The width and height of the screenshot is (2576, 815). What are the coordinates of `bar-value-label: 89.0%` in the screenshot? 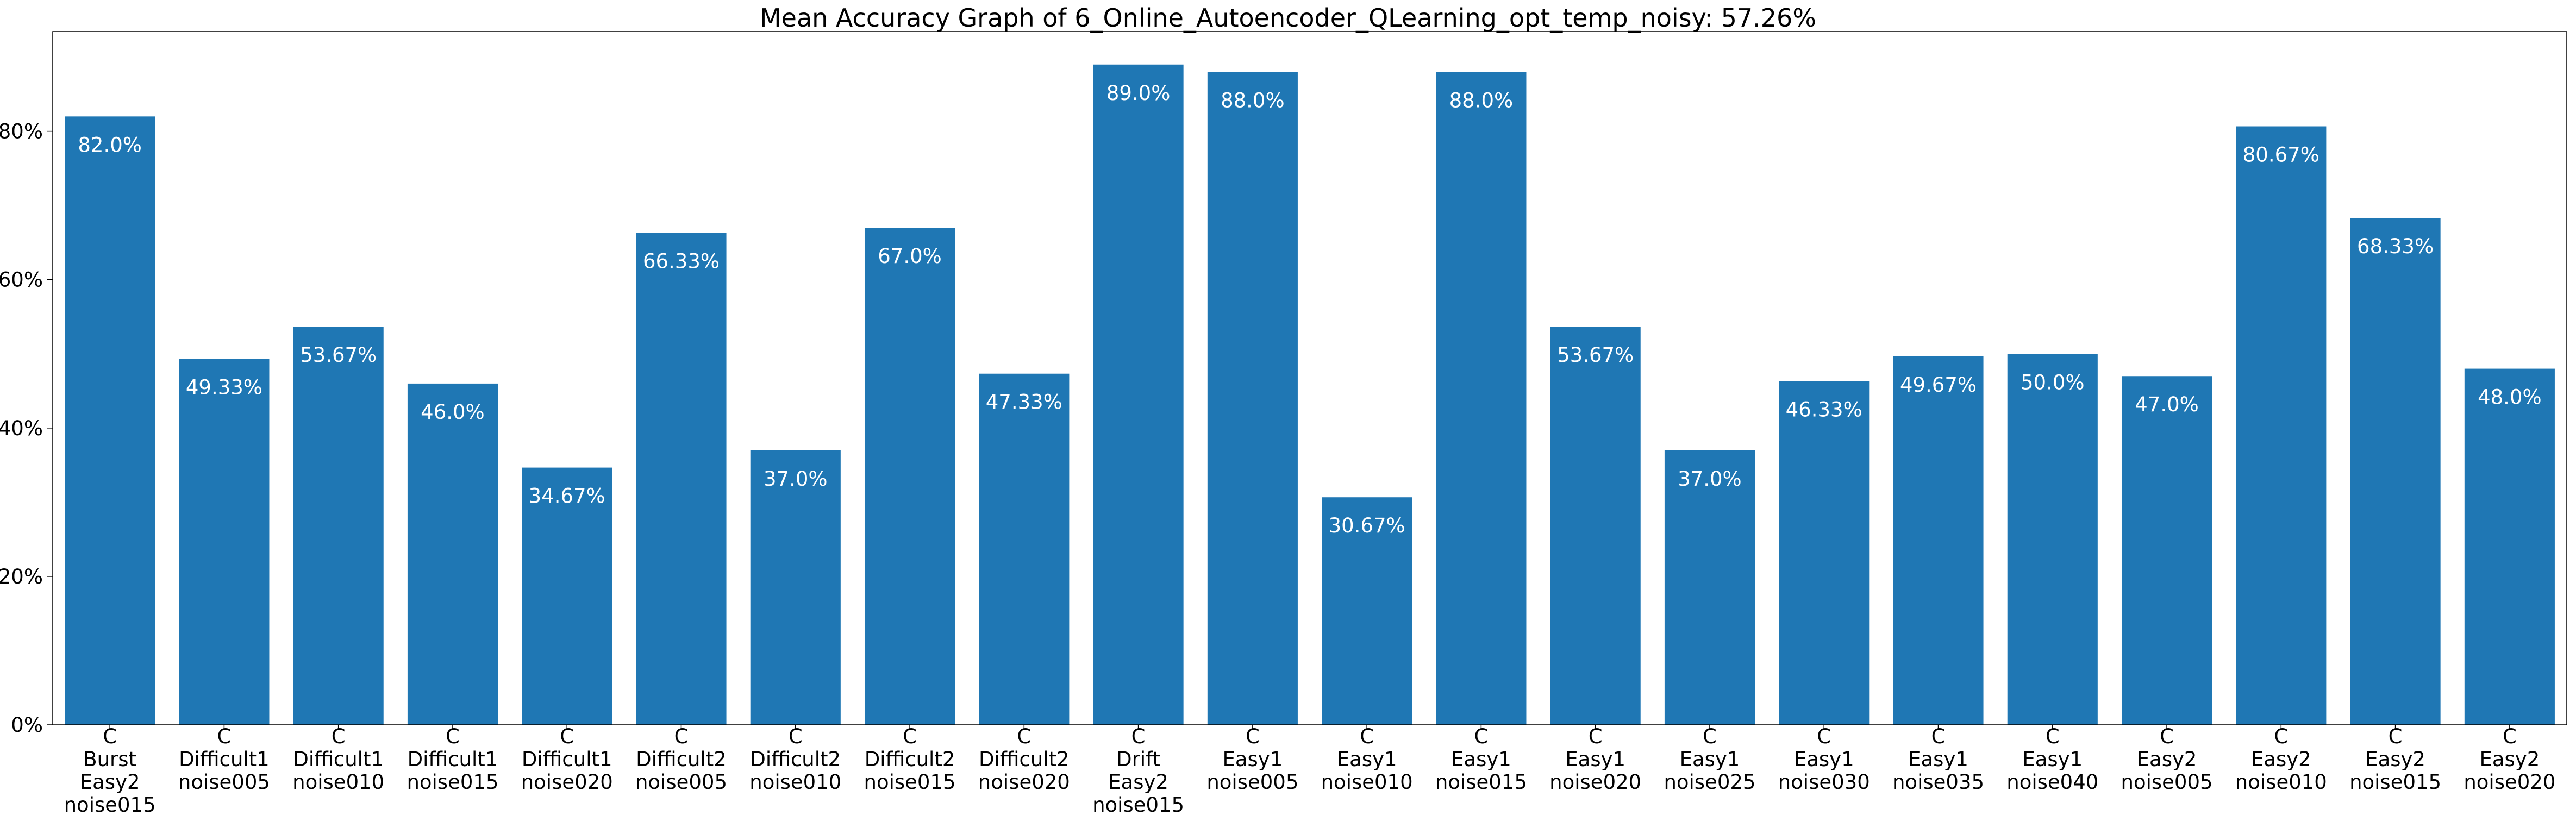 It's located at (1138, 93).